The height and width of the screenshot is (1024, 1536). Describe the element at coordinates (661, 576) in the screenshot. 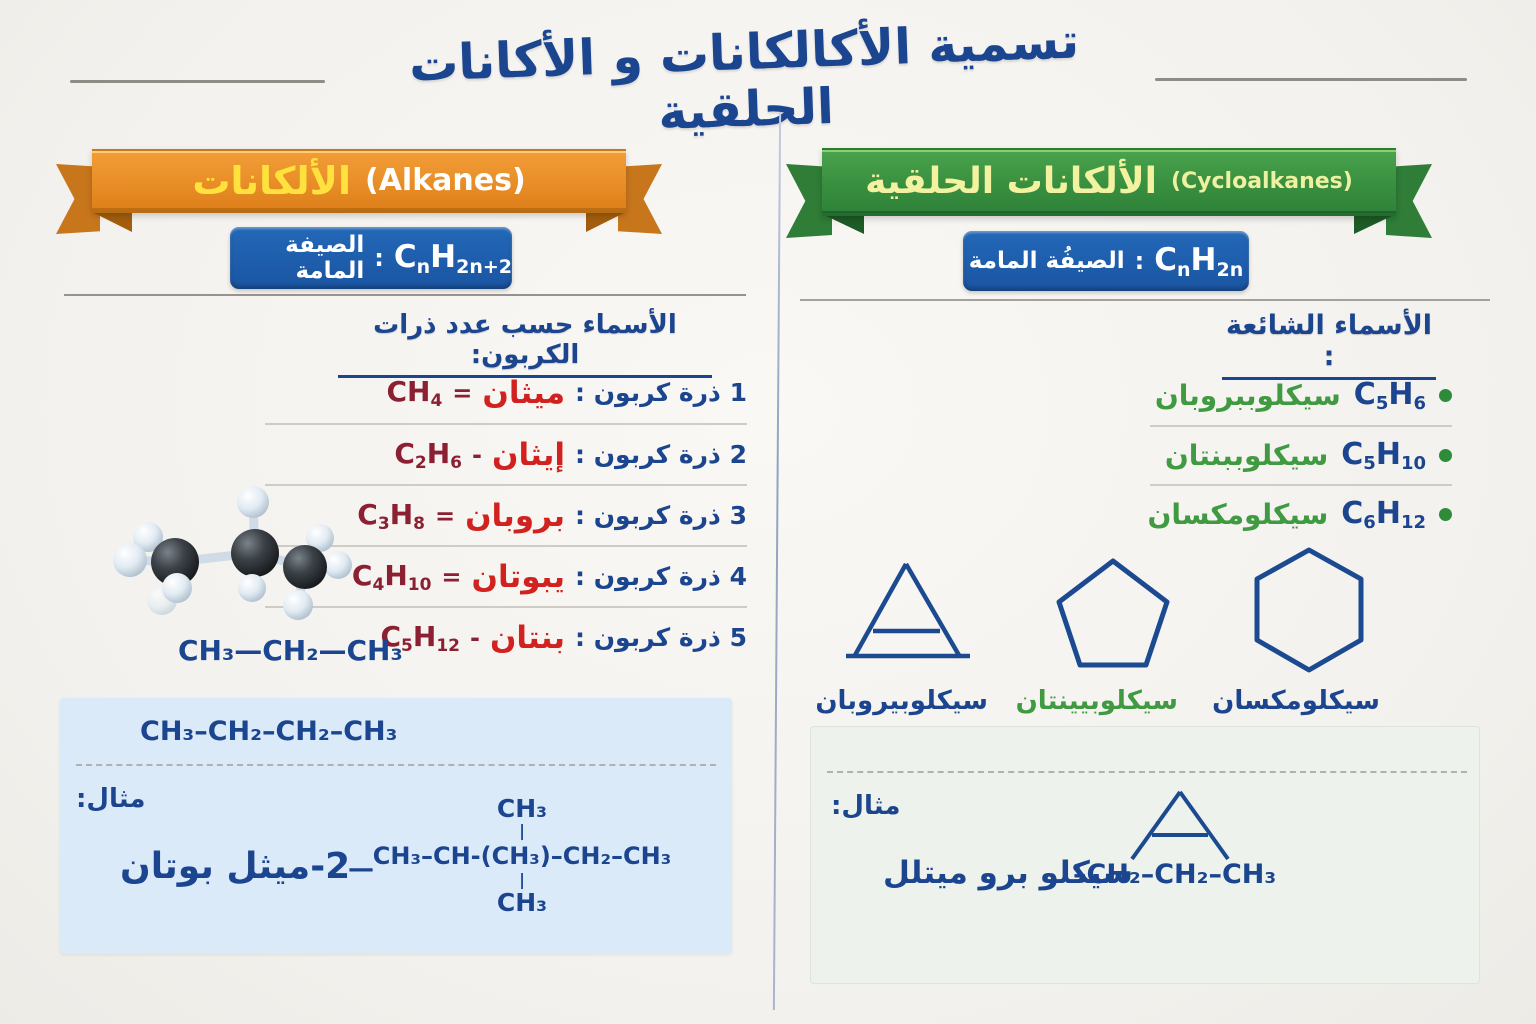

I see `carbon-count-label: 4 ذرة كربون :` at that location.